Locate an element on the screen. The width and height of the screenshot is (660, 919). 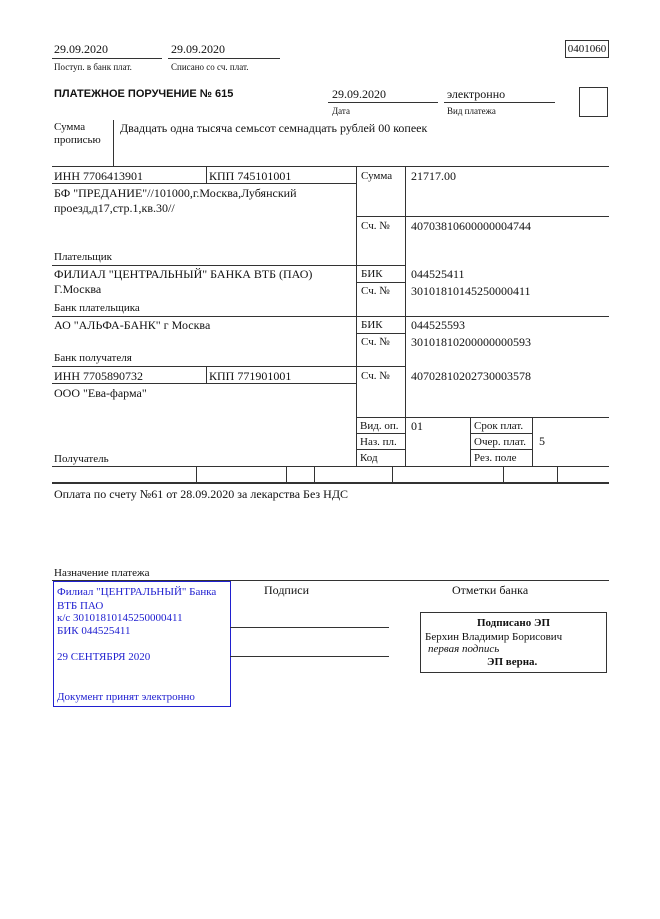
op-type-label: Вид. оп. is located at coordinates (379, 426).